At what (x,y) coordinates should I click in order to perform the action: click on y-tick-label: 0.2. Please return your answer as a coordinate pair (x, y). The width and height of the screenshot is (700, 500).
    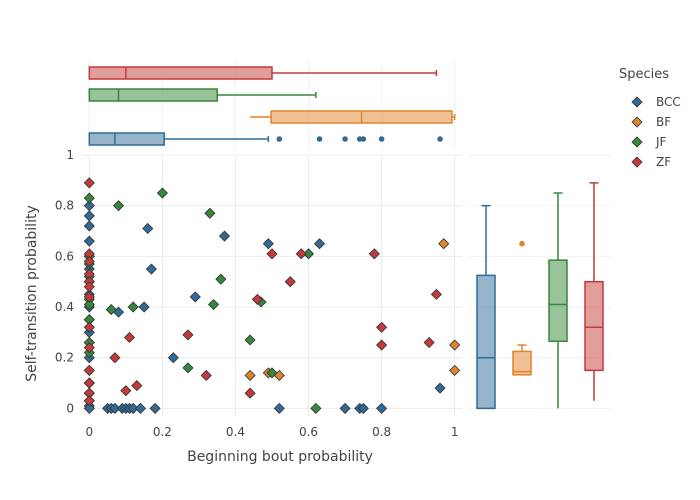
    Looking at the image, I should click on (64, 358).